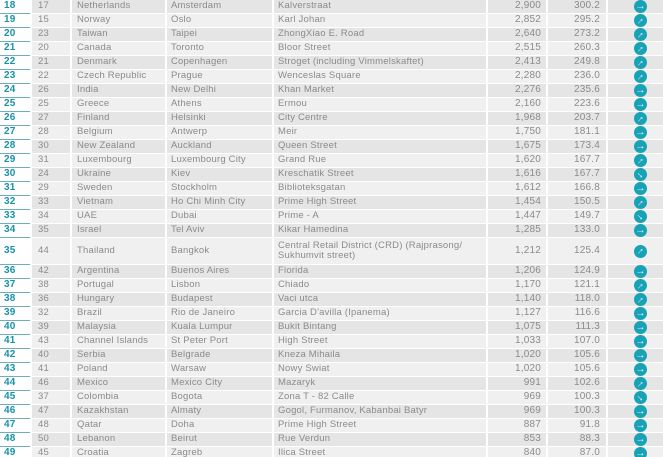 The height and width of the screenshot is (457, 663). I want to click on country-cell: Poland, so click(117, 370).